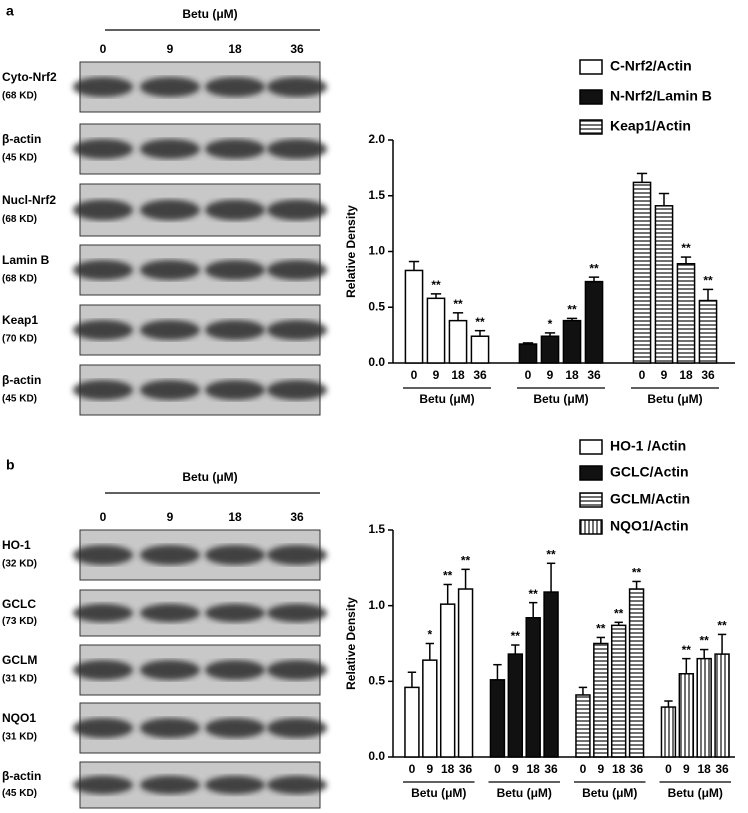  What do you see at coordinates (376, 195) in the screenshot?
I see `y-tick-label: 1.5` at bounding box center [376, 195].